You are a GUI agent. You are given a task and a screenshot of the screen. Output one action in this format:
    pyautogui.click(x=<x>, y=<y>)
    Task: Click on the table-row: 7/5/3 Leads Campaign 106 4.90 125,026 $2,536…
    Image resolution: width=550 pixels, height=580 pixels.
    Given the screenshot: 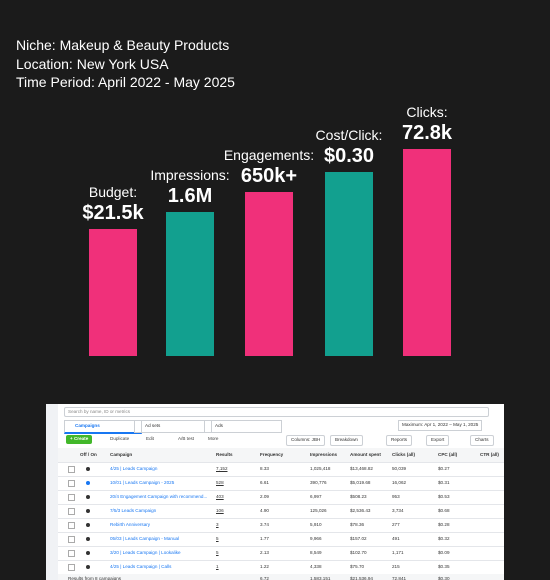 What is the action you would take?
    pyautogui.click(x=281, y=511)
    